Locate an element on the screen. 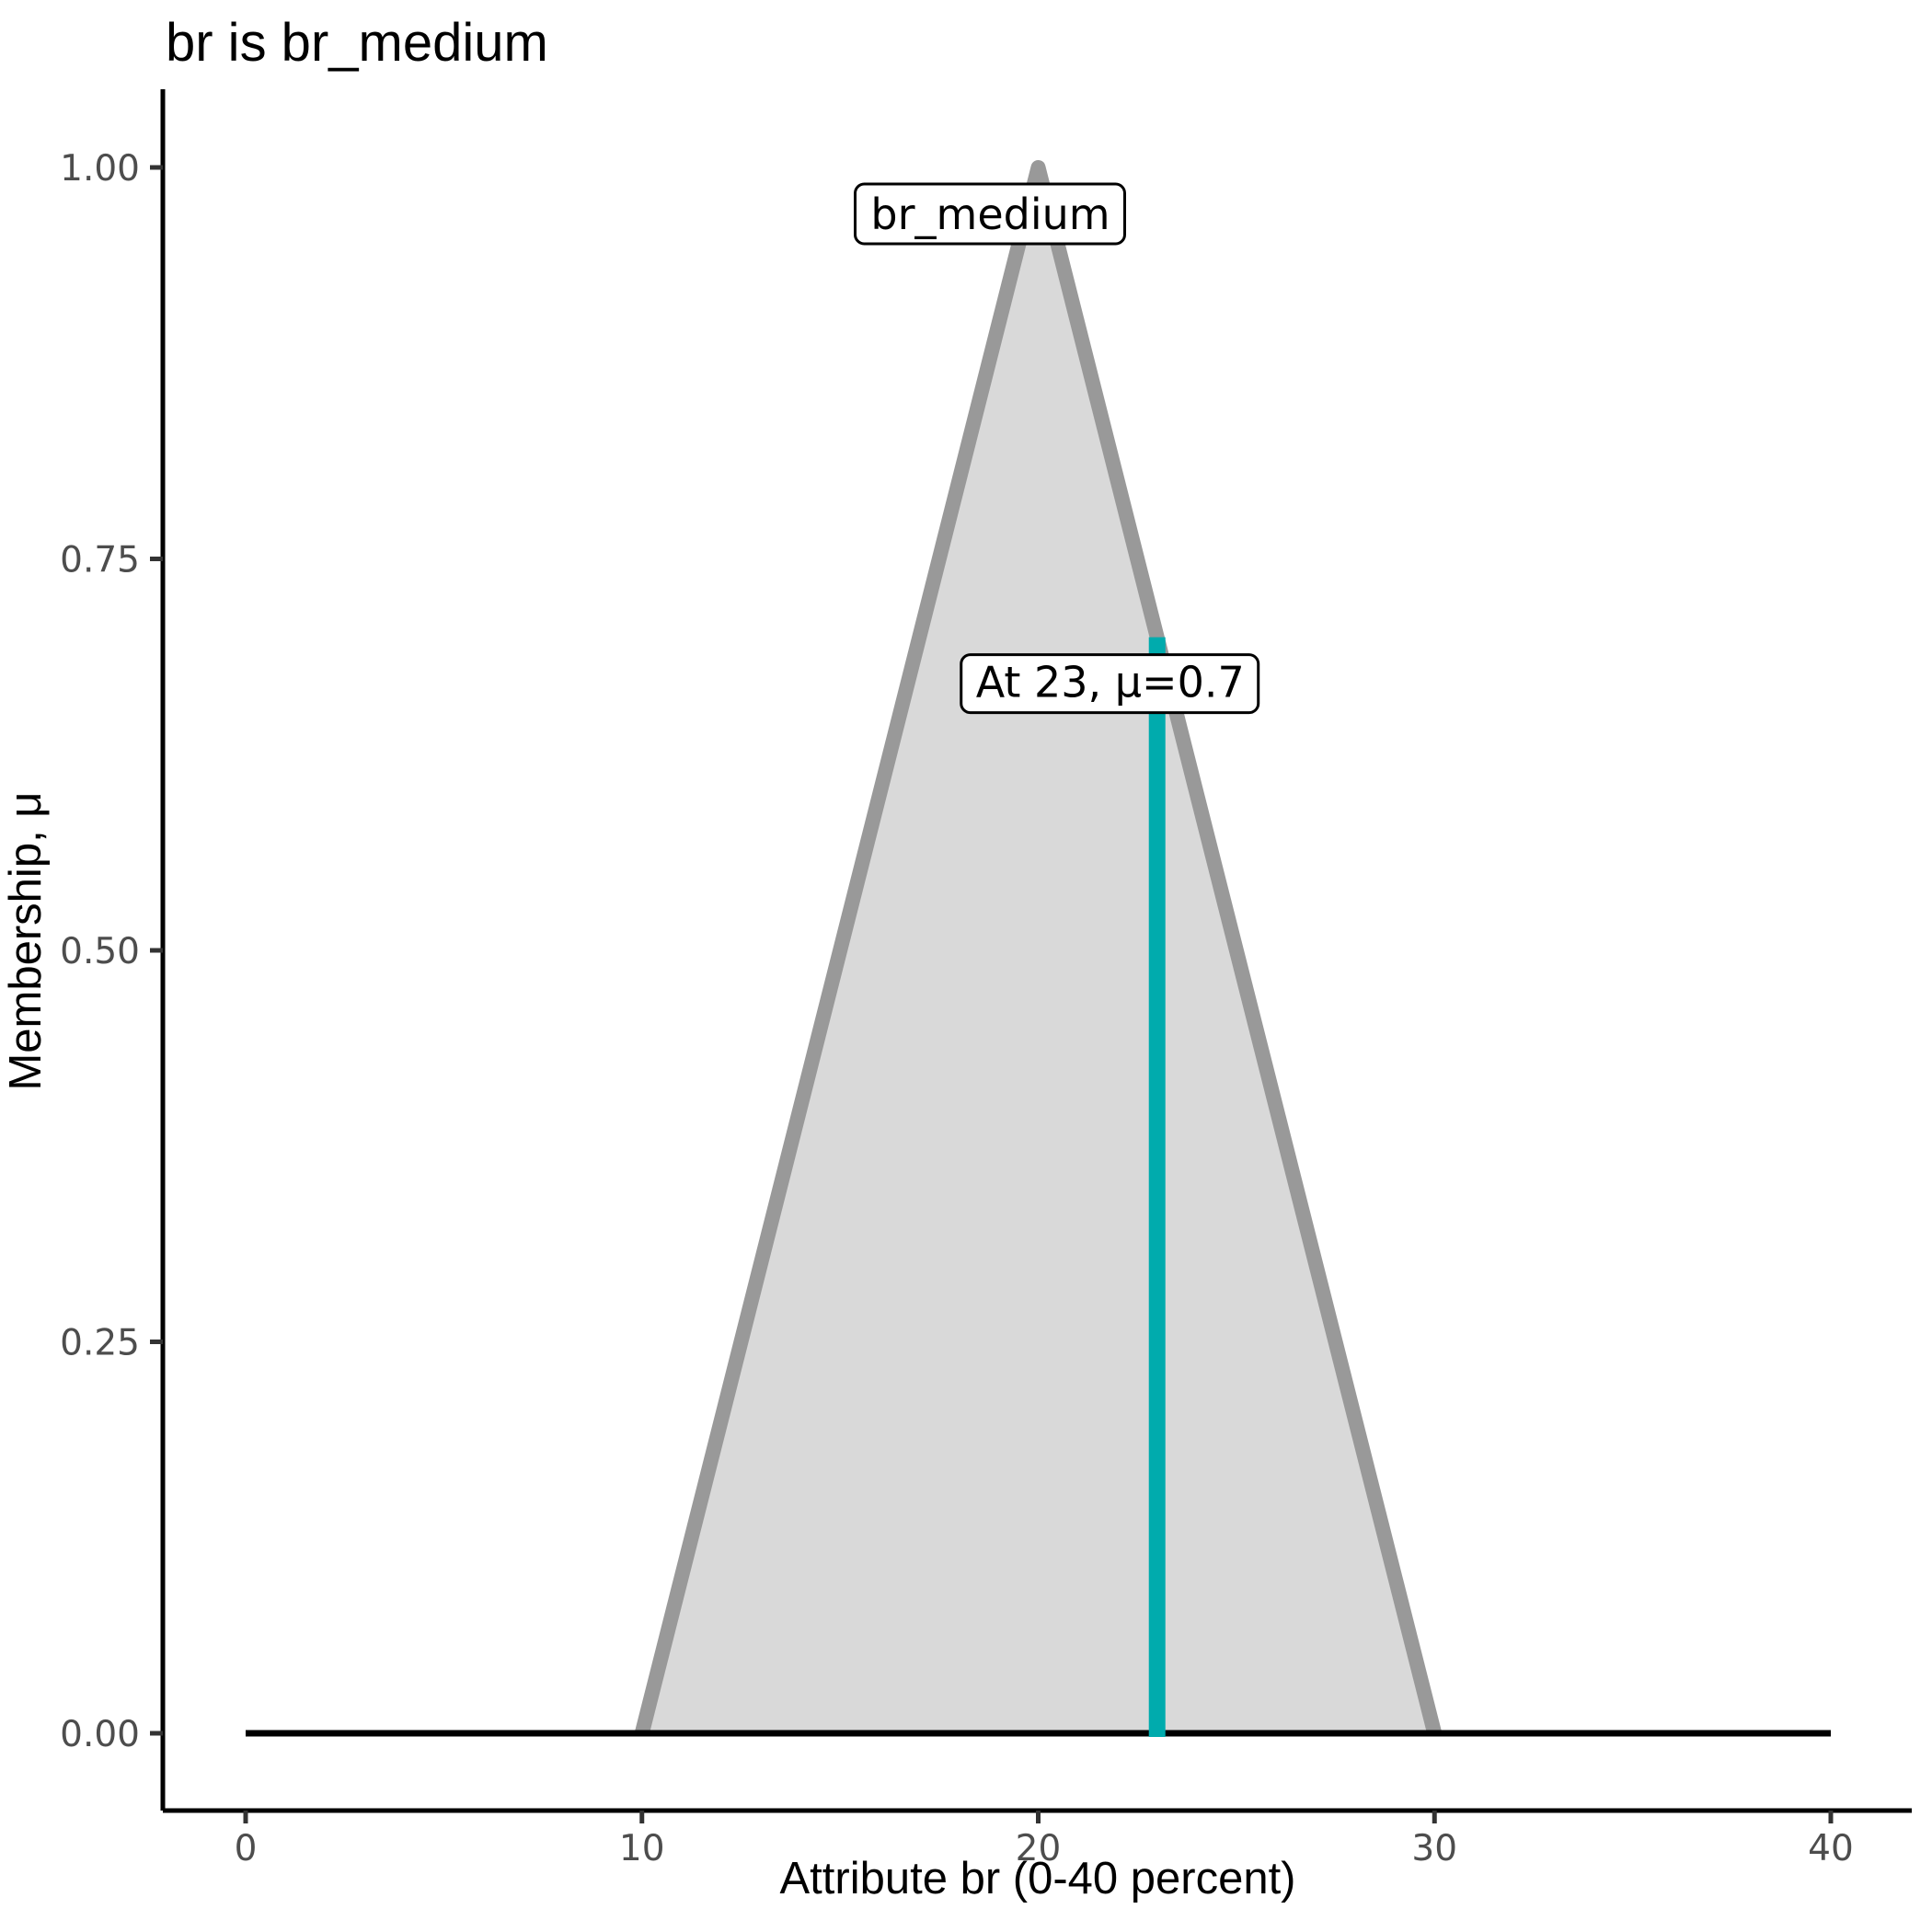 The image size is (1932, 1932). set-label: br_medium is located at coordinates (990, 214).